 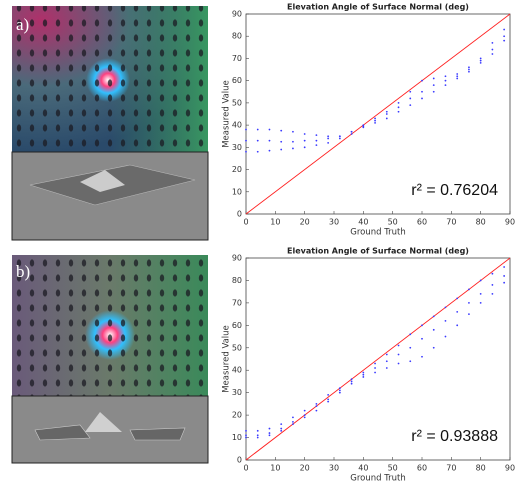 What do you see at coordinates (393, 222) in the screenshot?
I see `x-tick-label: 50` at bounding box center [393, 222].